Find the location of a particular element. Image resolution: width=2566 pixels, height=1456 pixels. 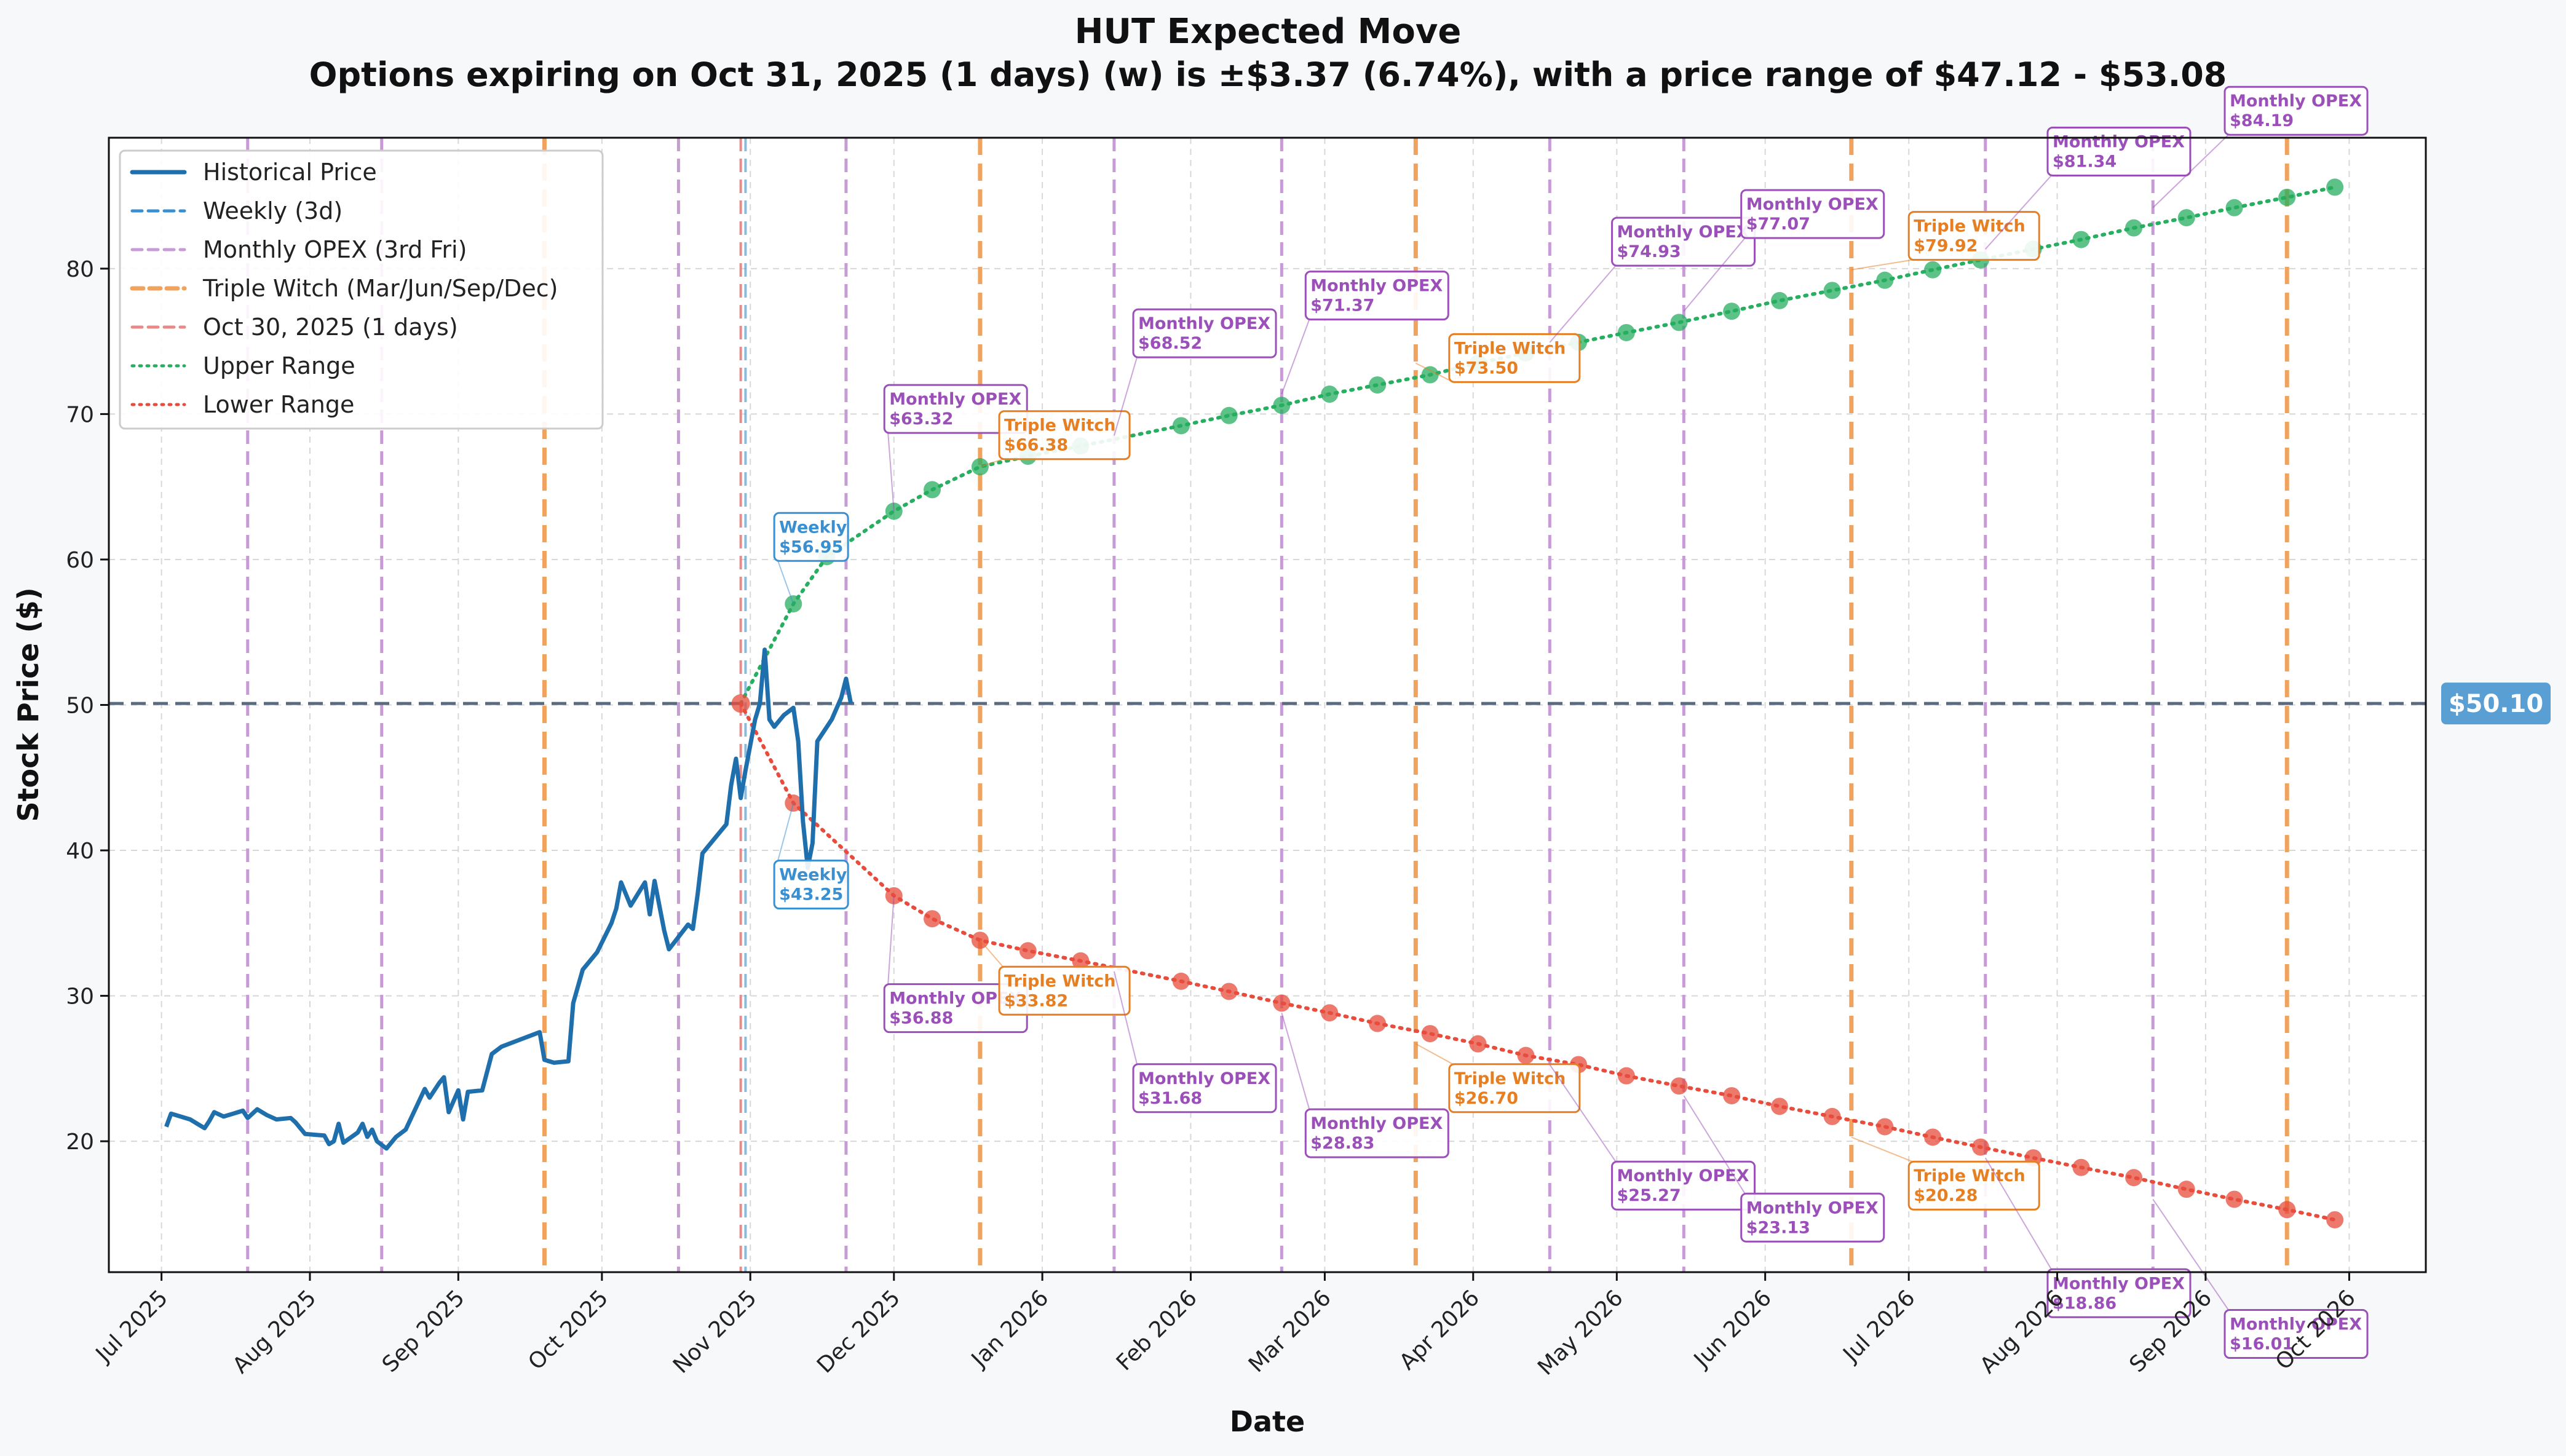

upper-annotation-price: $71.37 is located at coordinates (1342, 305).